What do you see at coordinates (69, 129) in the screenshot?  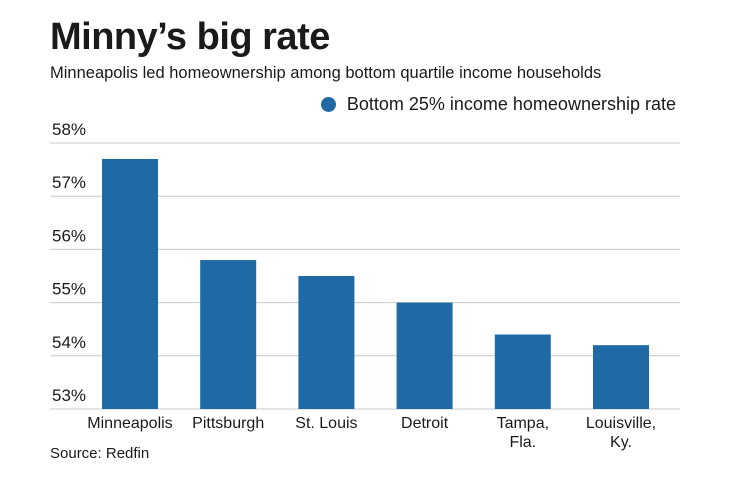 I see `y-tick-label: 58%` at bounding box center [69, 129].